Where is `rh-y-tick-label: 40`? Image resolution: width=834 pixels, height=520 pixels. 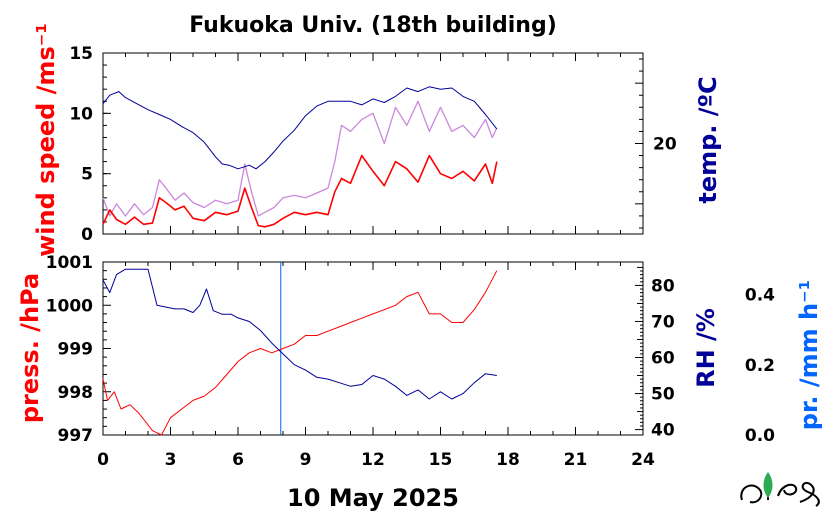 rh-y-tick-label: 40 is located at coordinates (663, 431).